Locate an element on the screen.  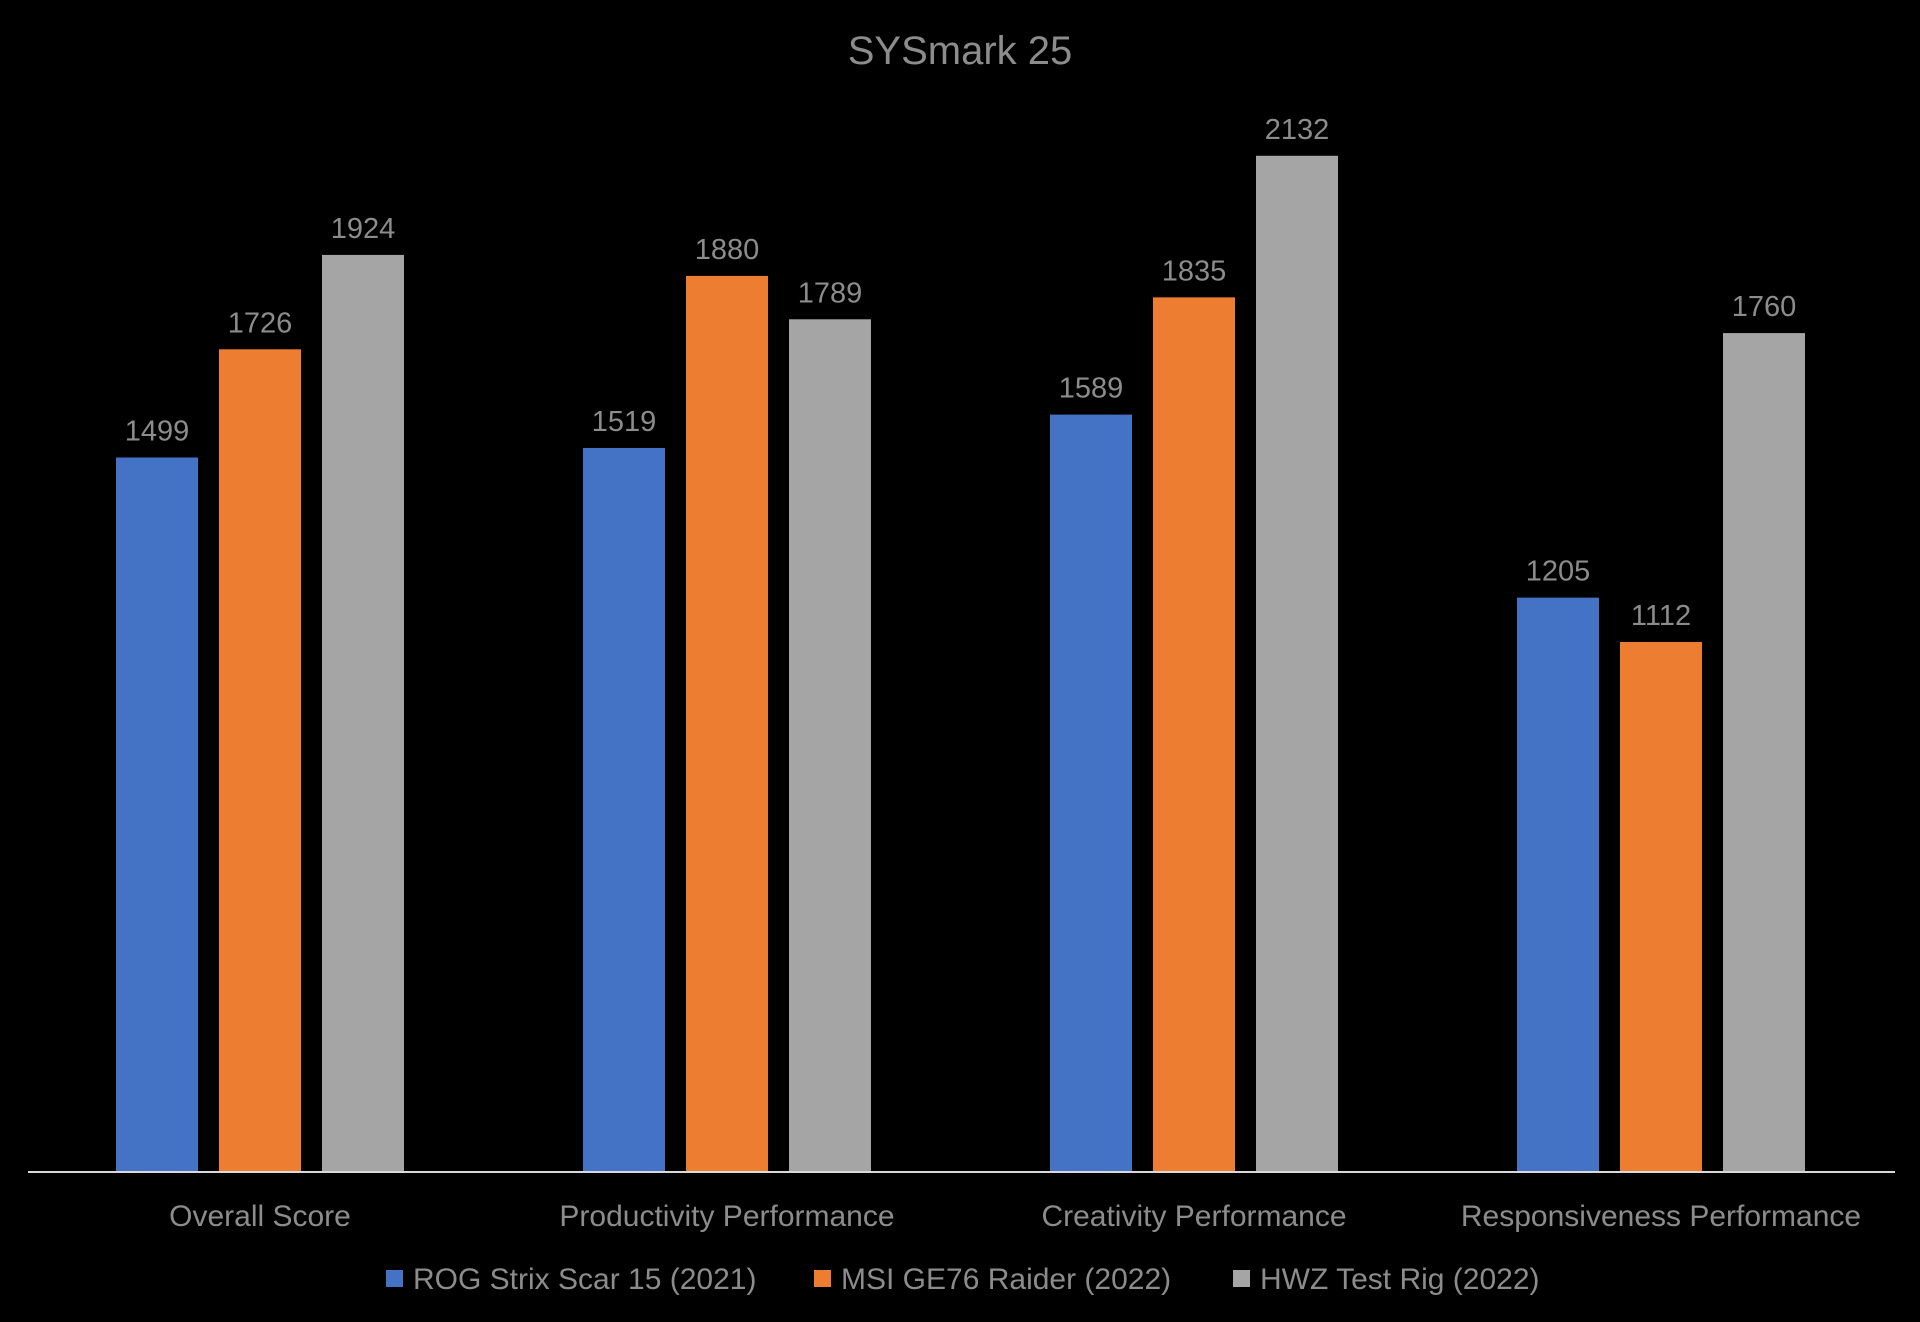
data-label: 1760 is located at coordinates (1764, 307).